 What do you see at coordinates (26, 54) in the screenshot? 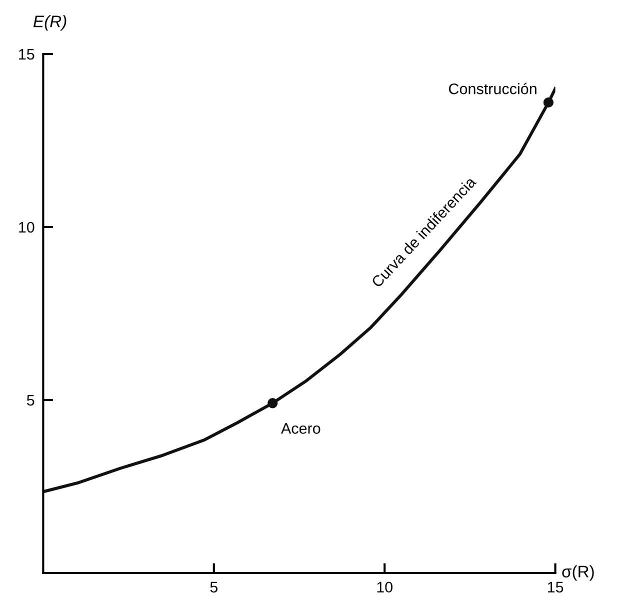
I see `y-tick-label: 15` at bounding box center [26, 54].